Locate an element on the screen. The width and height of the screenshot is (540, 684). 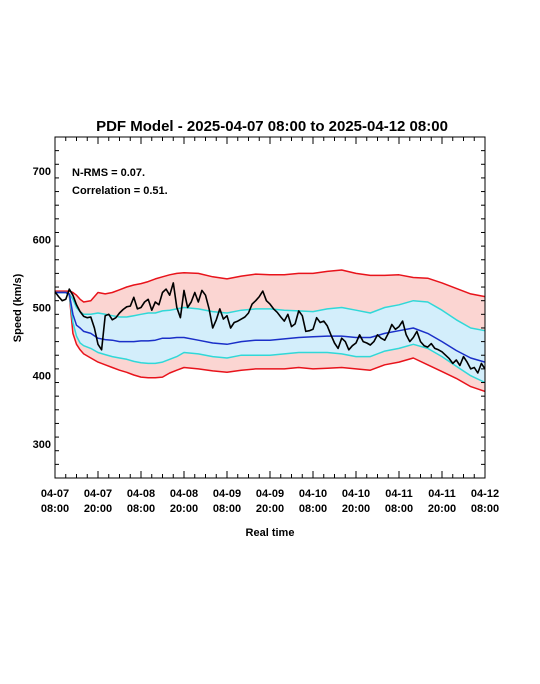
inner-lower-line is located at coordinates (270, 337).